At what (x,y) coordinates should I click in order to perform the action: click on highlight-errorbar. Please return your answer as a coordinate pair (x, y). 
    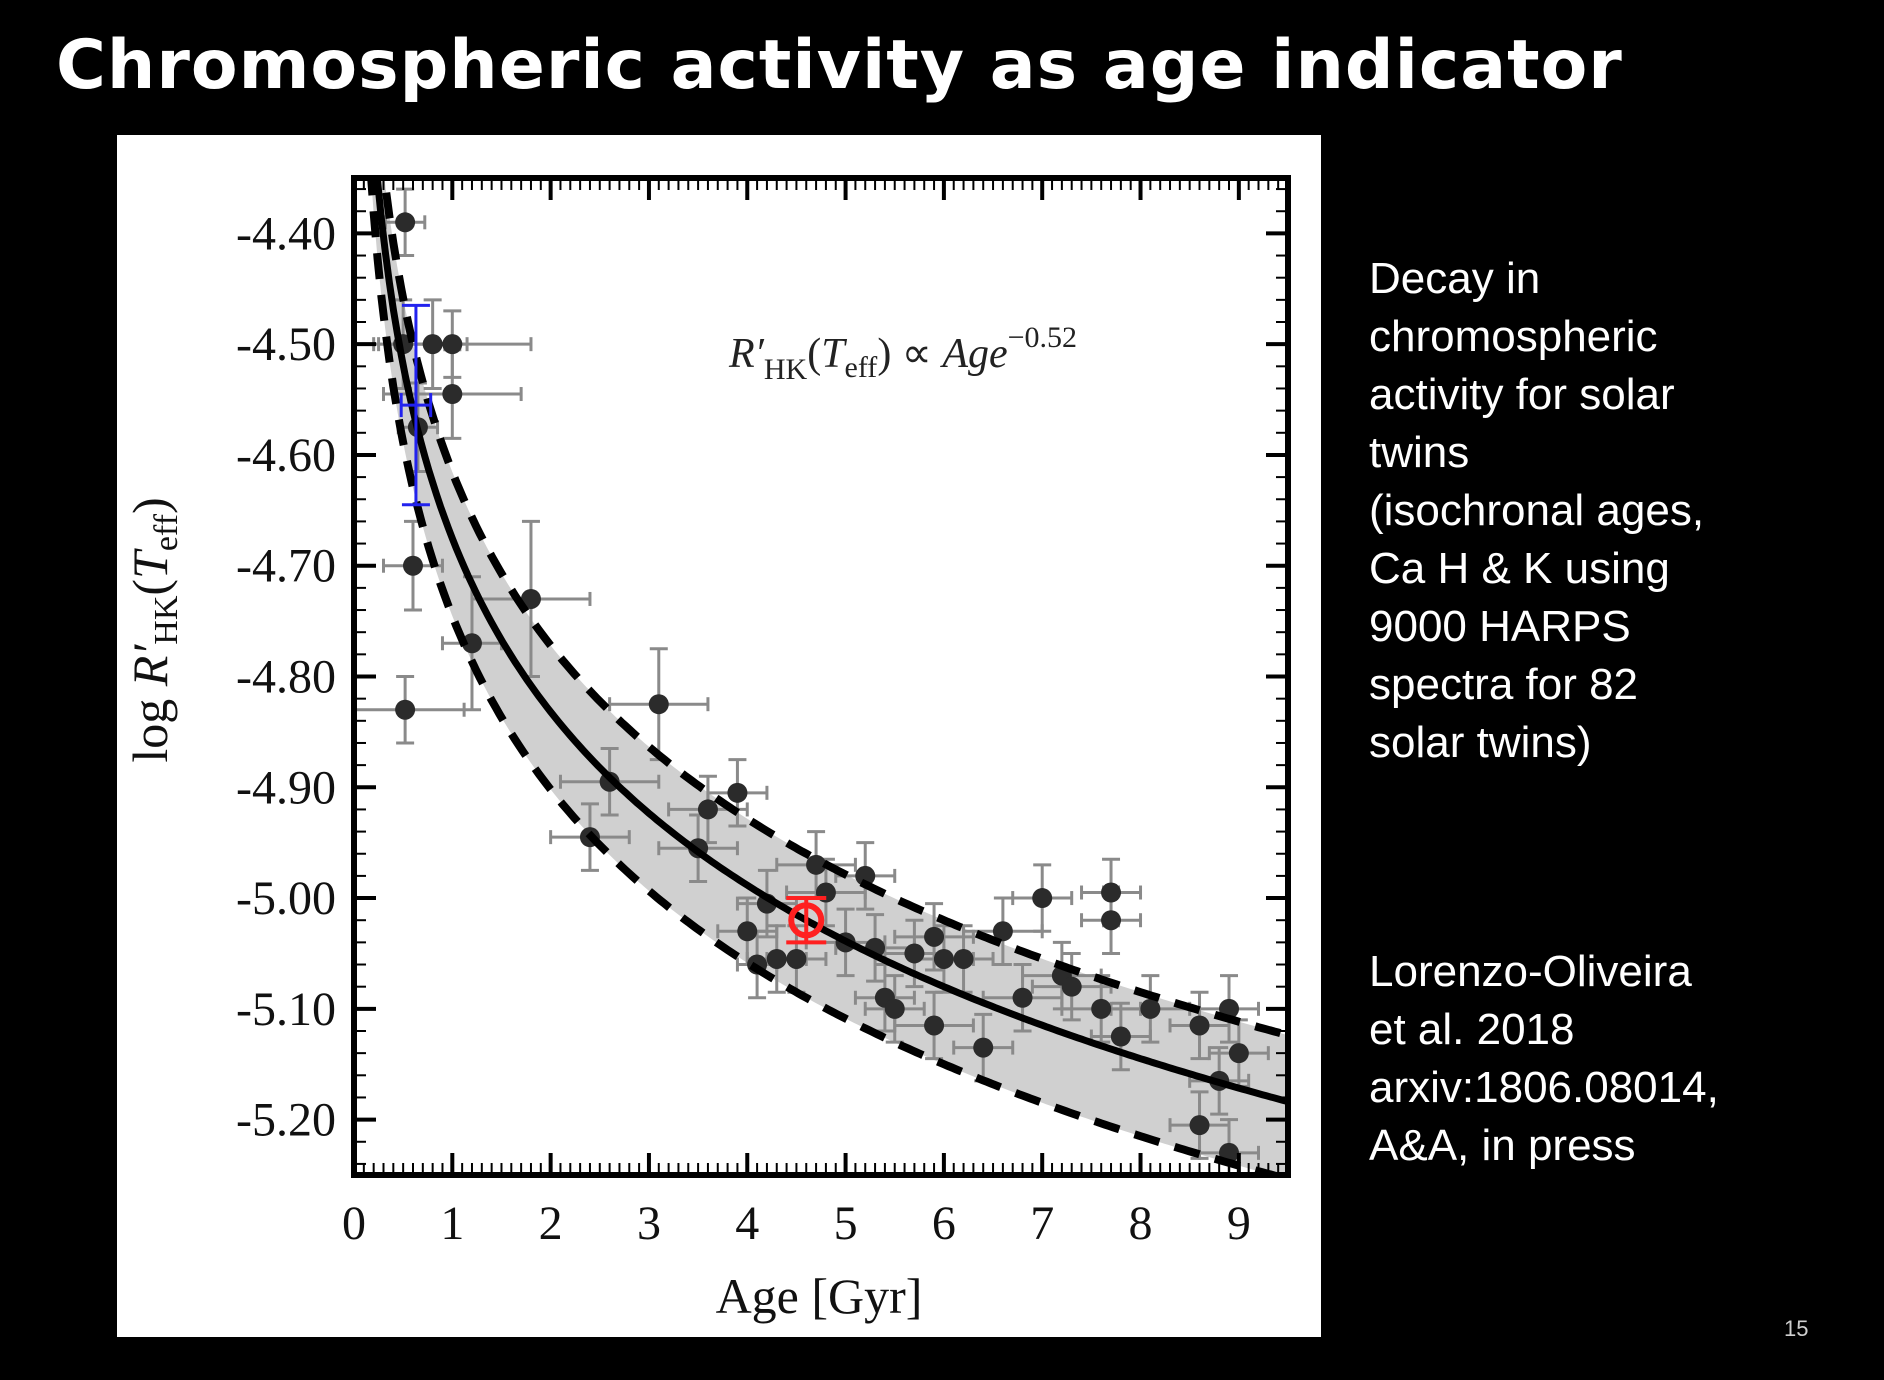
    Looking at the image, I should click on (416, 405).